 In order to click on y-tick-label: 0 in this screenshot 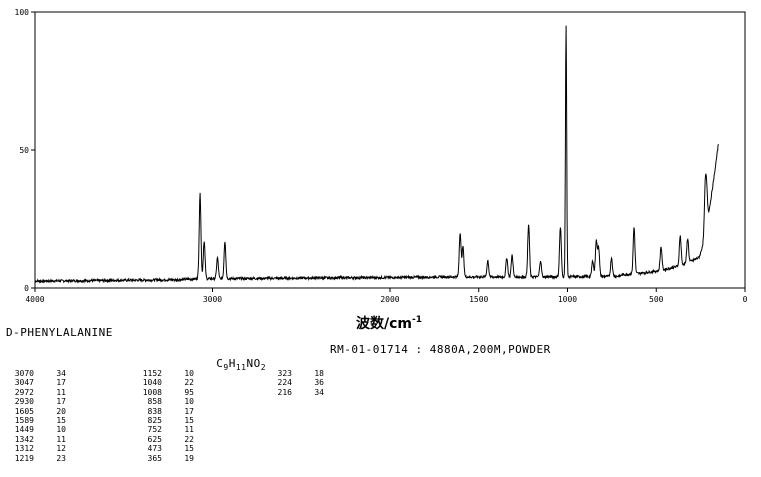, I will do `click(26, 288)`.